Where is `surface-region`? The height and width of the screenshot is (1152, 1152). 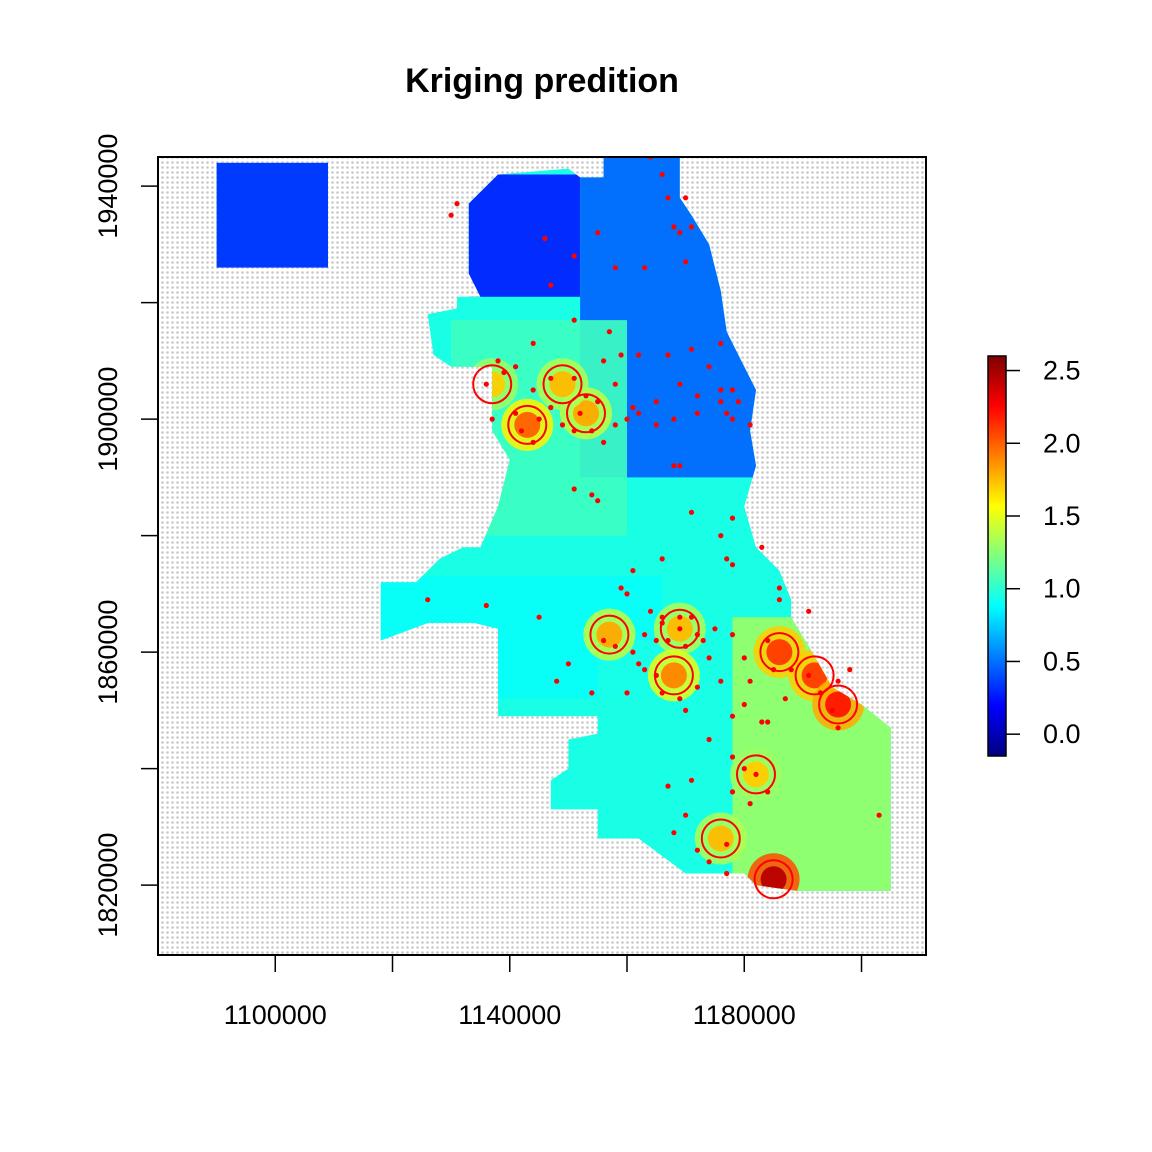
surface-region is located at coordinates (524, 235).